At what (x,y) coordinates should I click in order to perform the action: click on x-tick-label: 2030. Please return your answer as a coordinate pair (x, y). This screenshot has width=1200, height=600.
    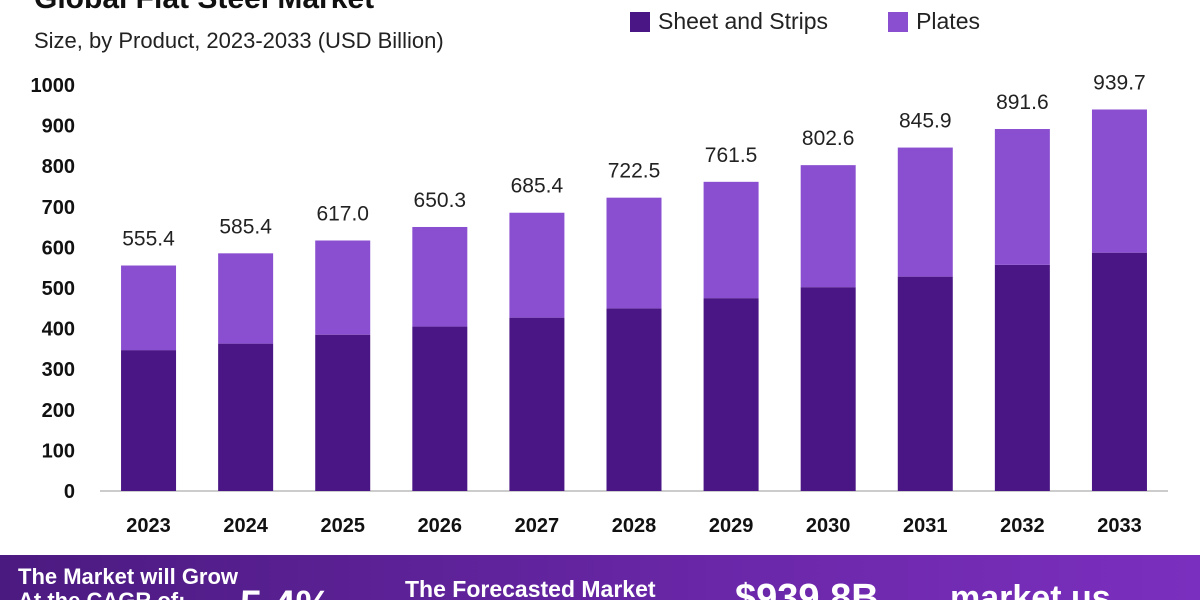
    Looking at the image, I should click on (828, 526).